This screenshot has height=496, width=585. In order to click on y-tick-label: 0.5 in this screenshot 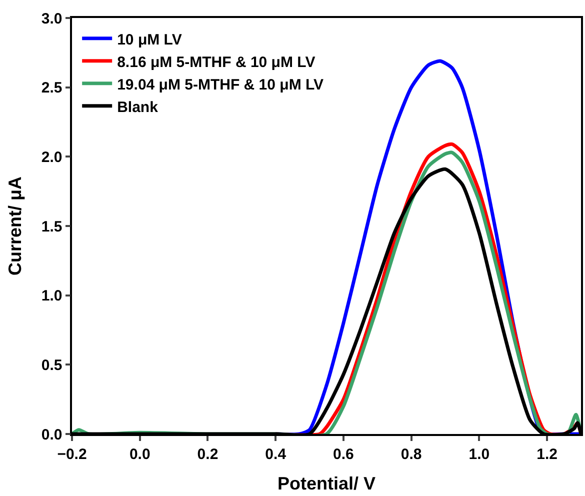, I will do `click(51, 365)`.